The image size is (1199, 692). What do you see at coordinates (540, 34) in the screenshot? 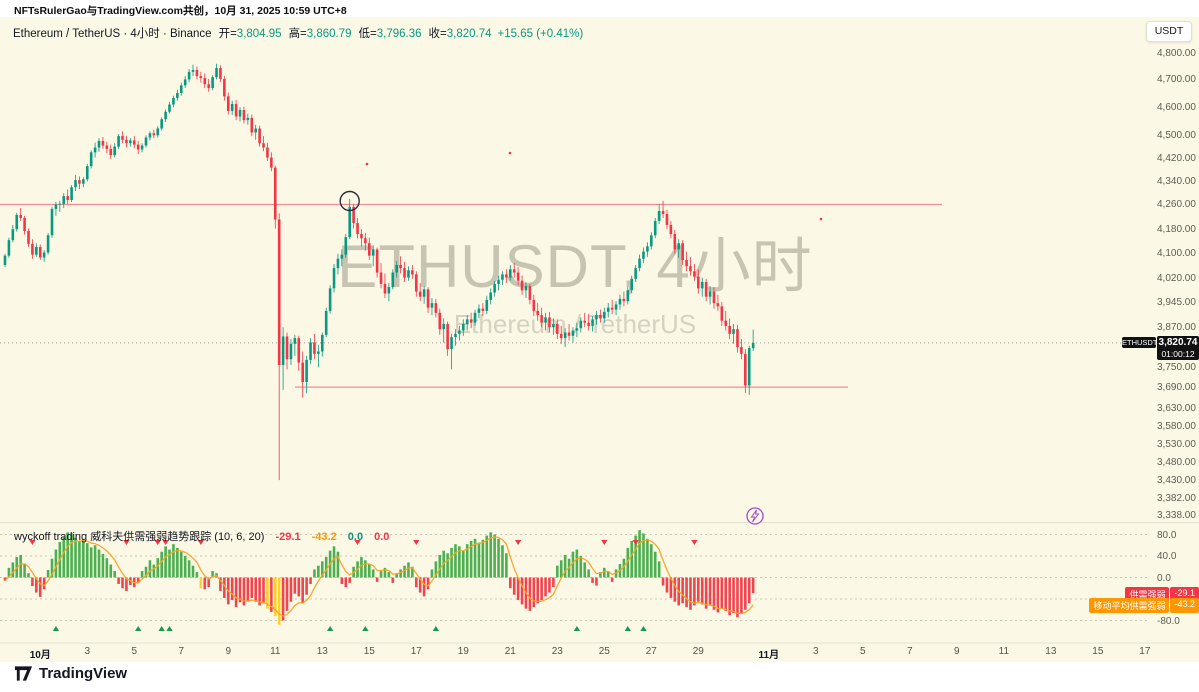
I see `change-value: +15.65 (+0.41%)` at bounding box center [540, 34].